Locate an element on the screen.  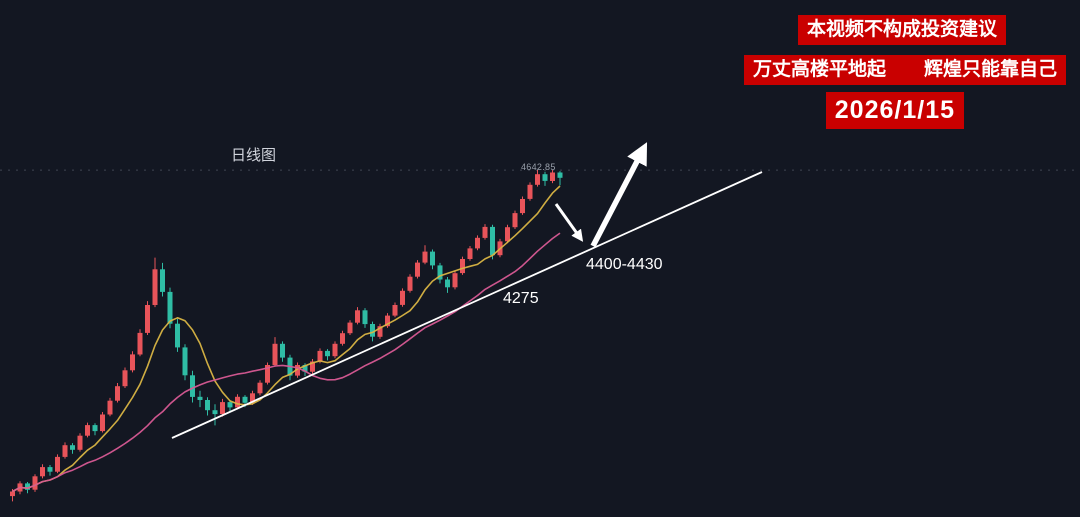
disclaimer-banner: 本视频不构成投资建议 is located at coordinates (901, 30).